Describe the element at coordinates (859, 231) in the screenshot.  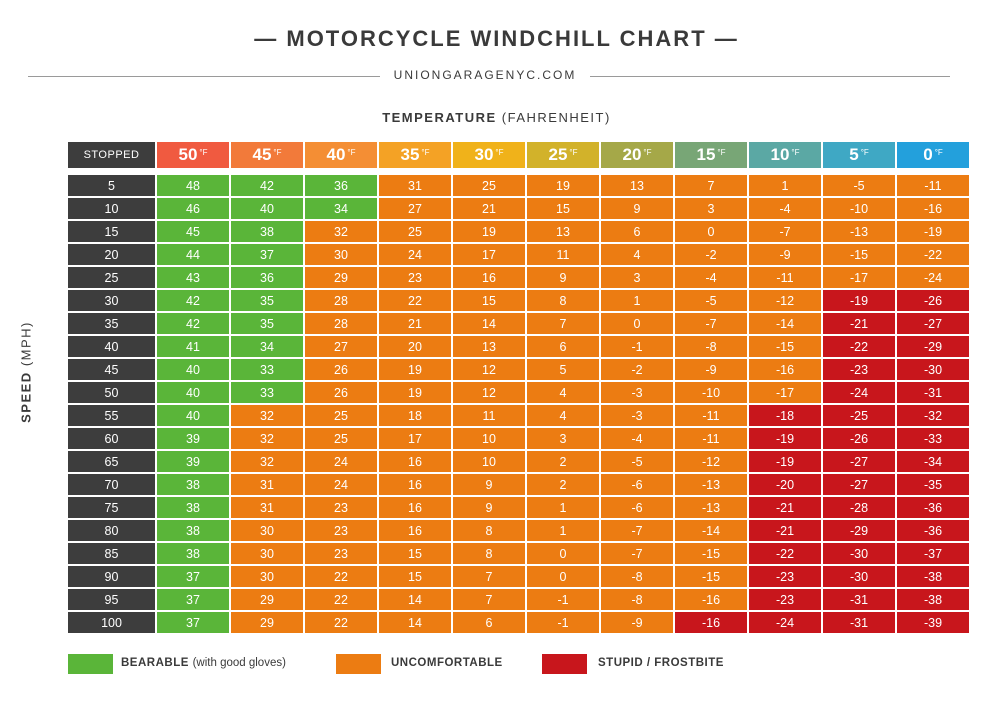
I see `windchill-cell: -13` at that location.